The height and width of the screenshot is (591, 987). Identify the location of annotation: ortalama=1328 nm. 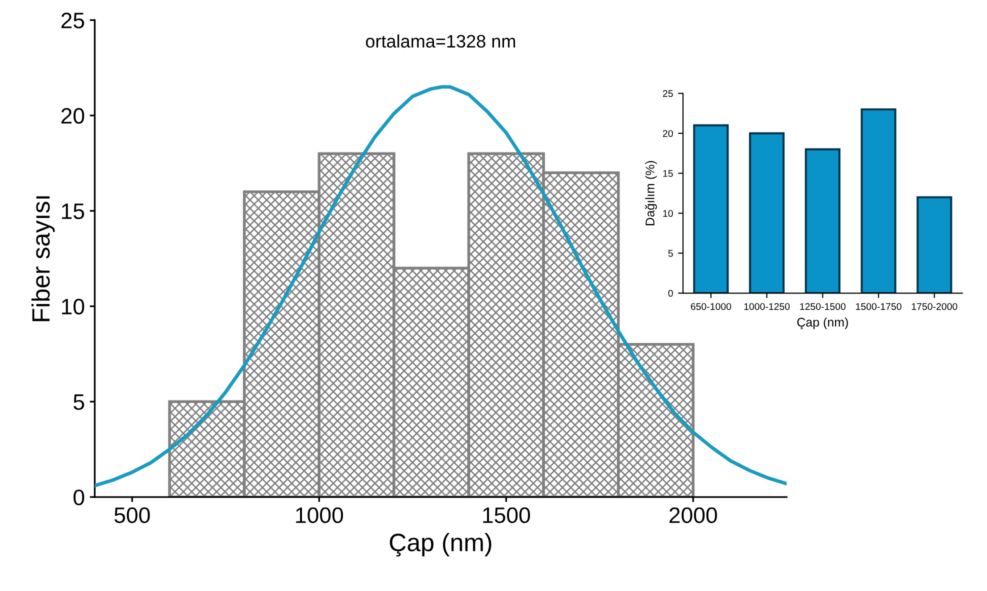
(441, 41).